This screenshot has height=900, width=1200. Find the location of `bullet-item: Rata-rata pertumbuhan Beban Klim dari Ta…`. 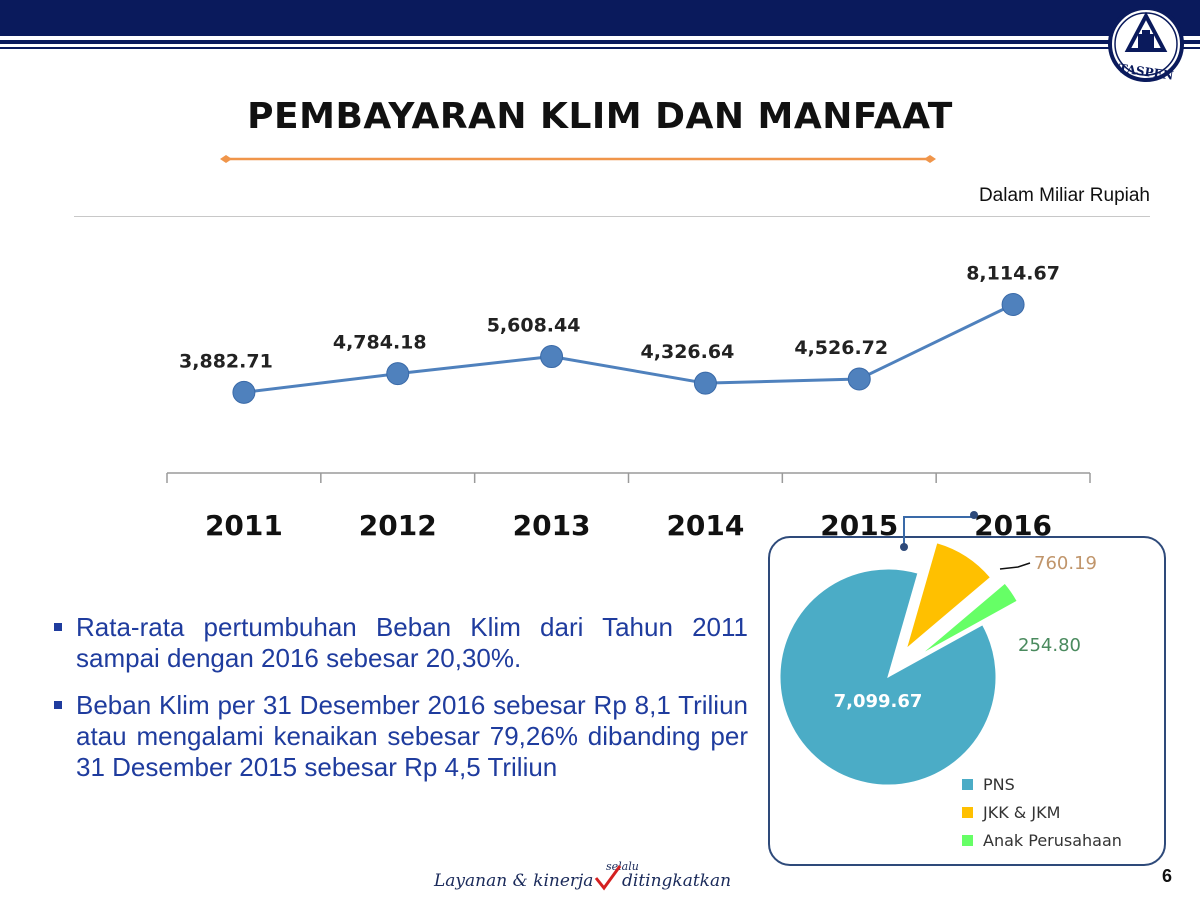

bullet-item: Rata-rata pertumbuhan Beban Klim dari Ta… is located at coordinates (400, 643).